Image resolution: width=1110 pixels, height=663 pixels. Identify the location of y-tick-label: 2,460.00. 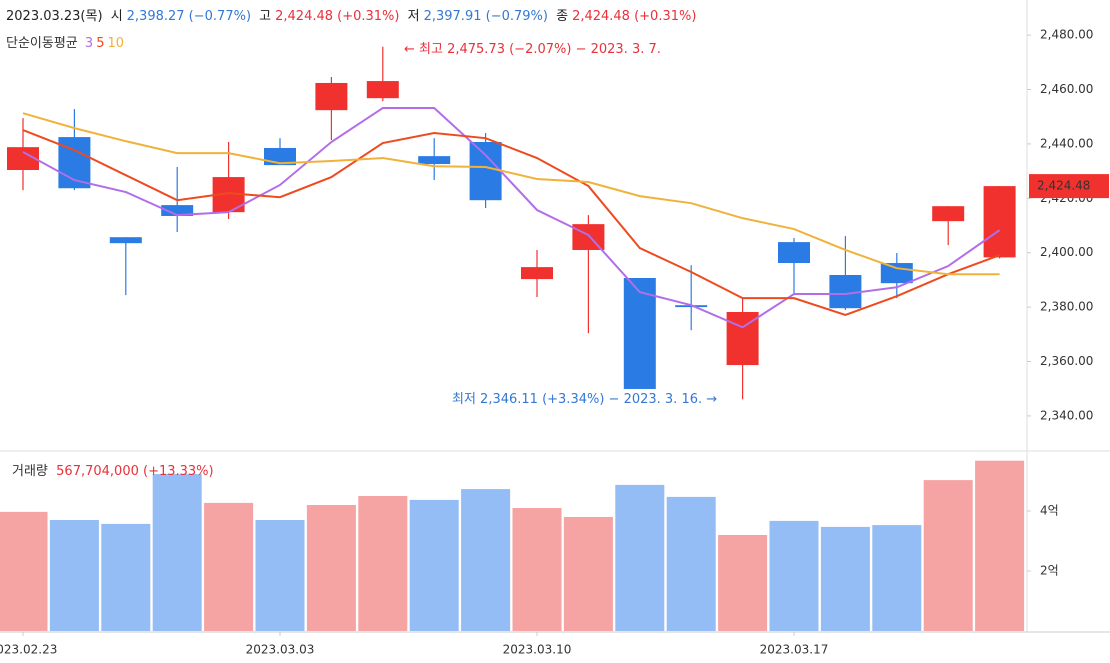
(1066, 89).